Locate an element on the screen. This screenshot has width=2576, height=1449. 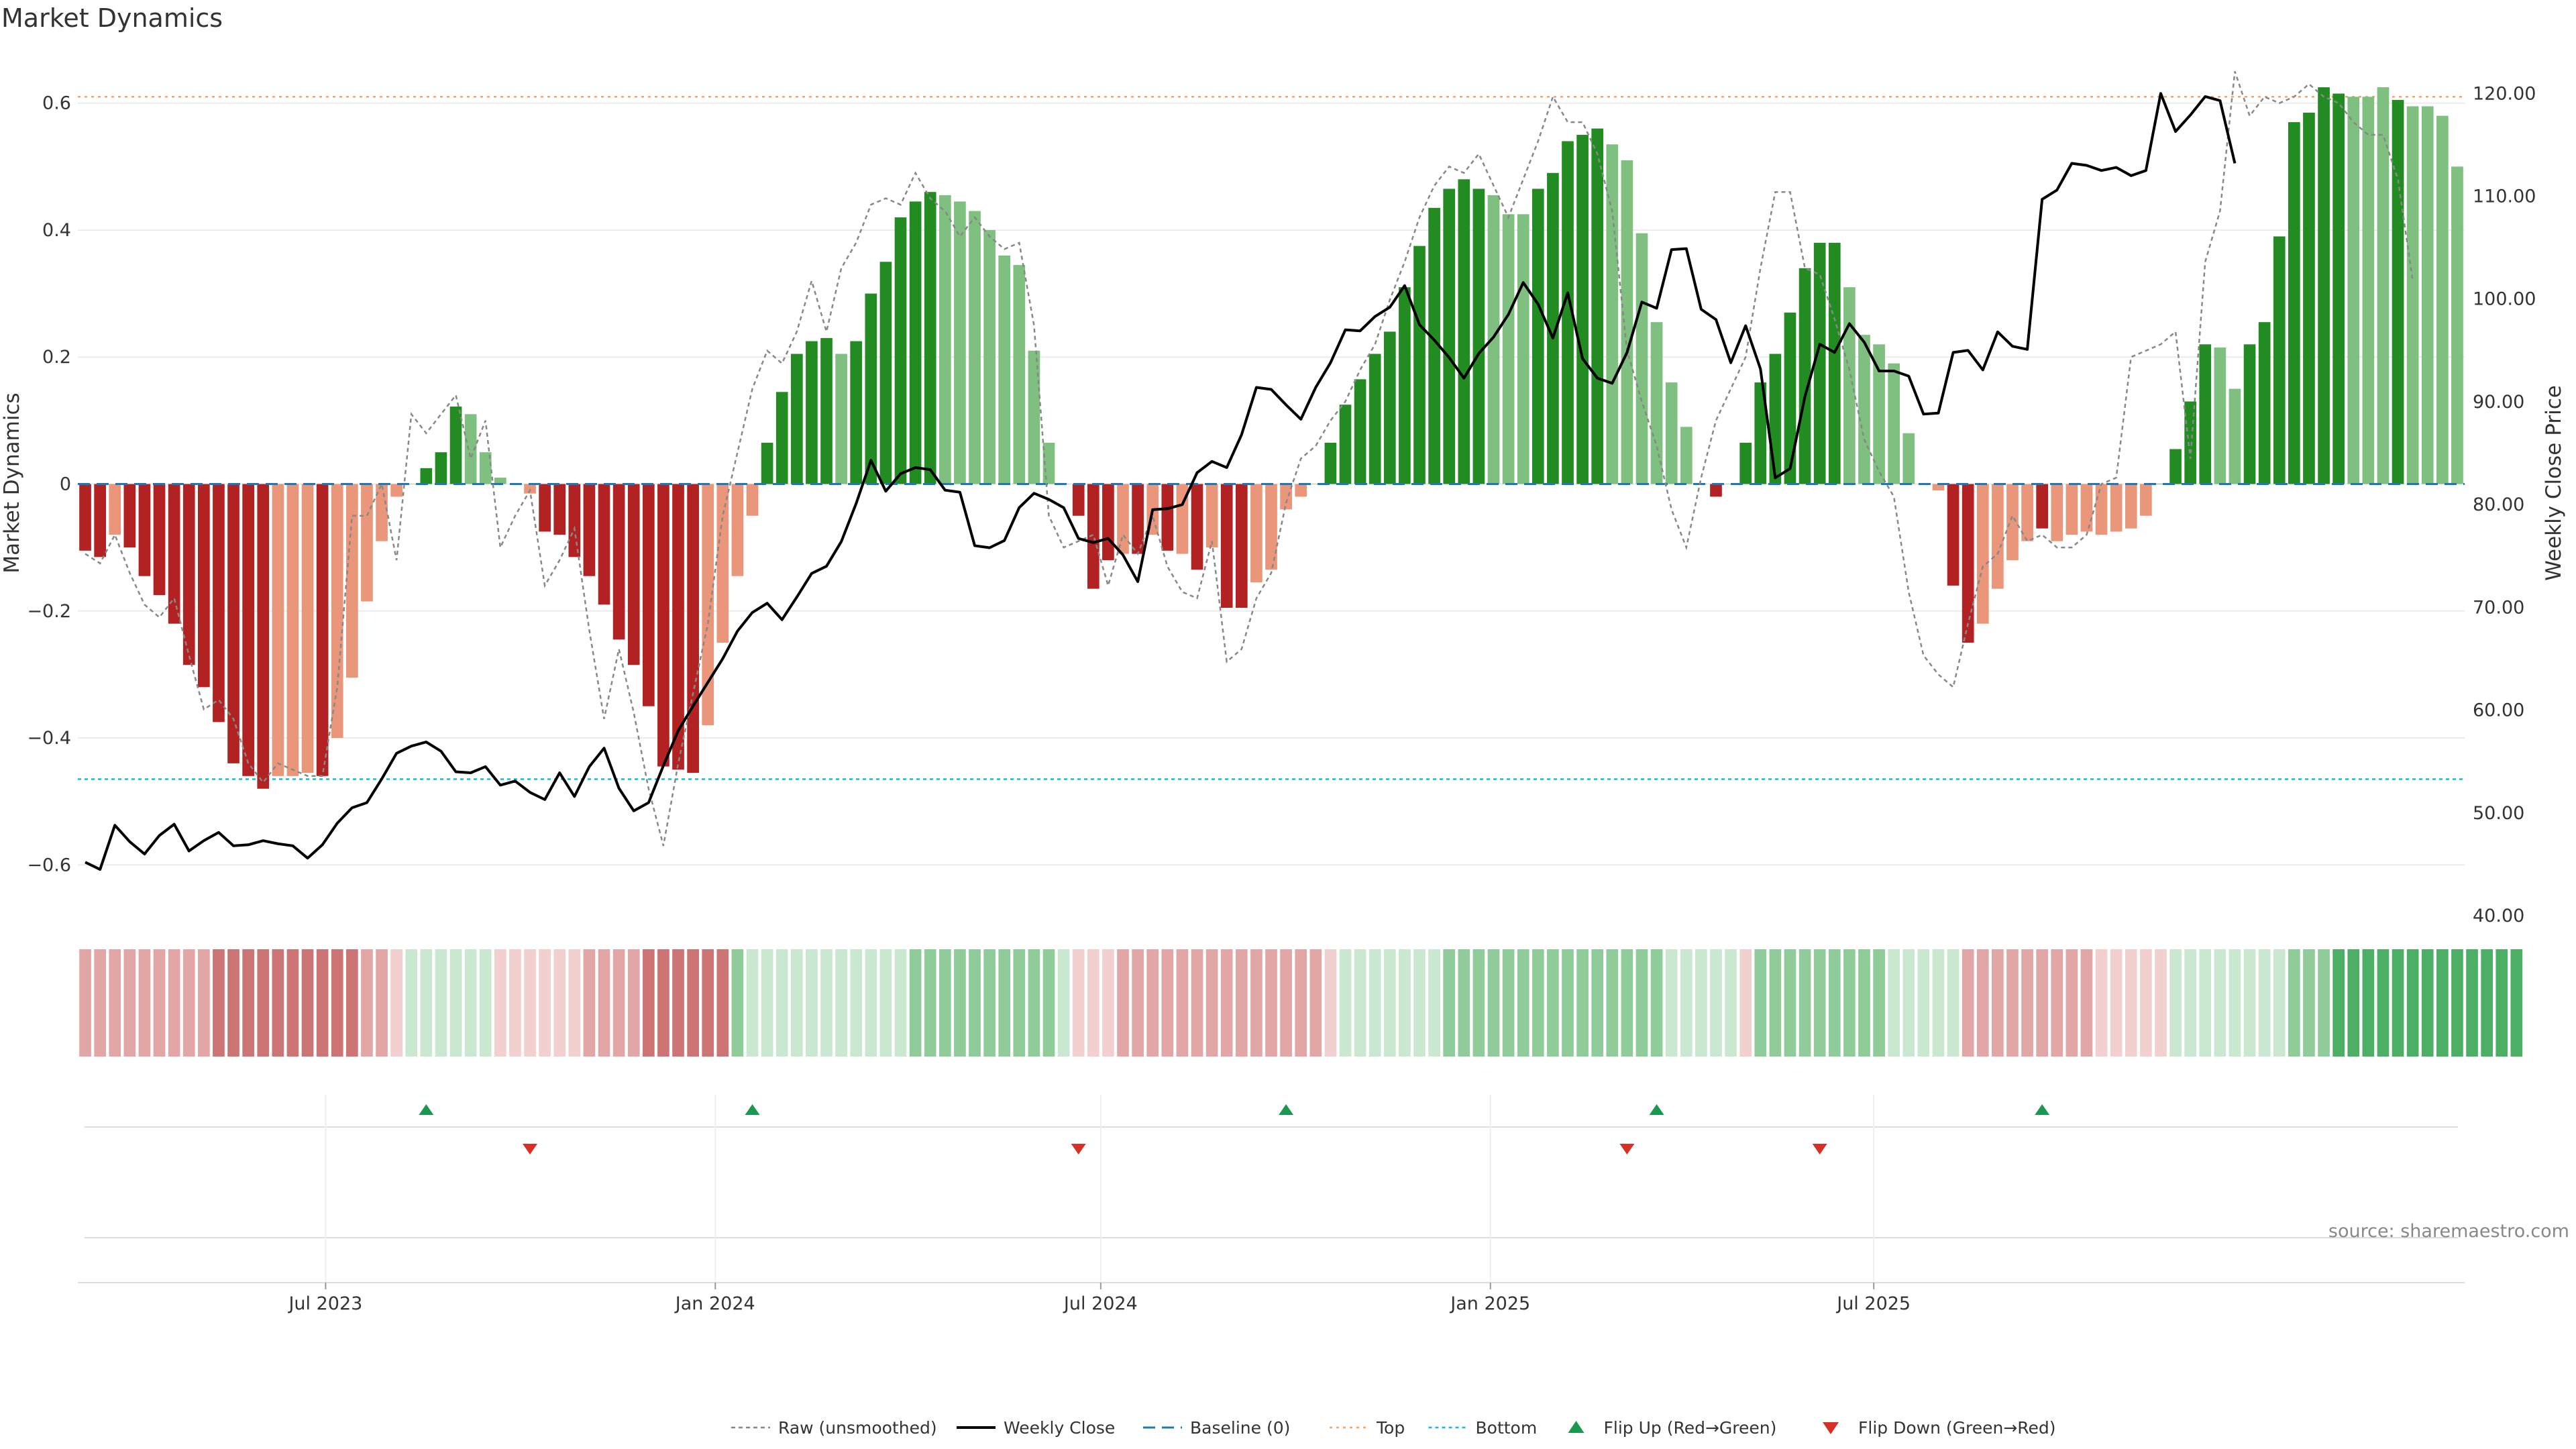
legend-swatch is located at coordinates (1831, 1428).